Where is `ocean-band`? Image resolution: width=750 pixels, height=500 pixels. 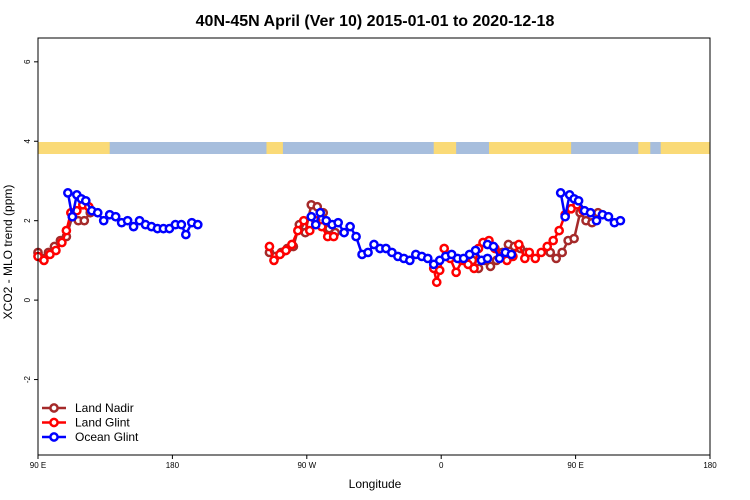 ocean-band is located at coordinates (374, 148).